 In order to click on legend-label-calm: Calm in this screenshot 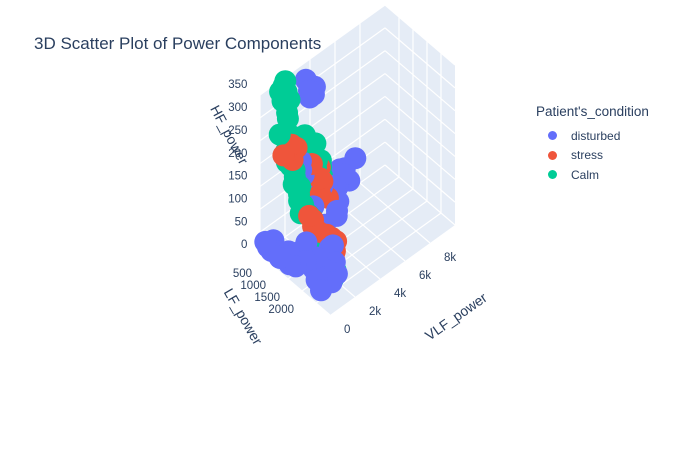, I will do `click(585, 174)`.